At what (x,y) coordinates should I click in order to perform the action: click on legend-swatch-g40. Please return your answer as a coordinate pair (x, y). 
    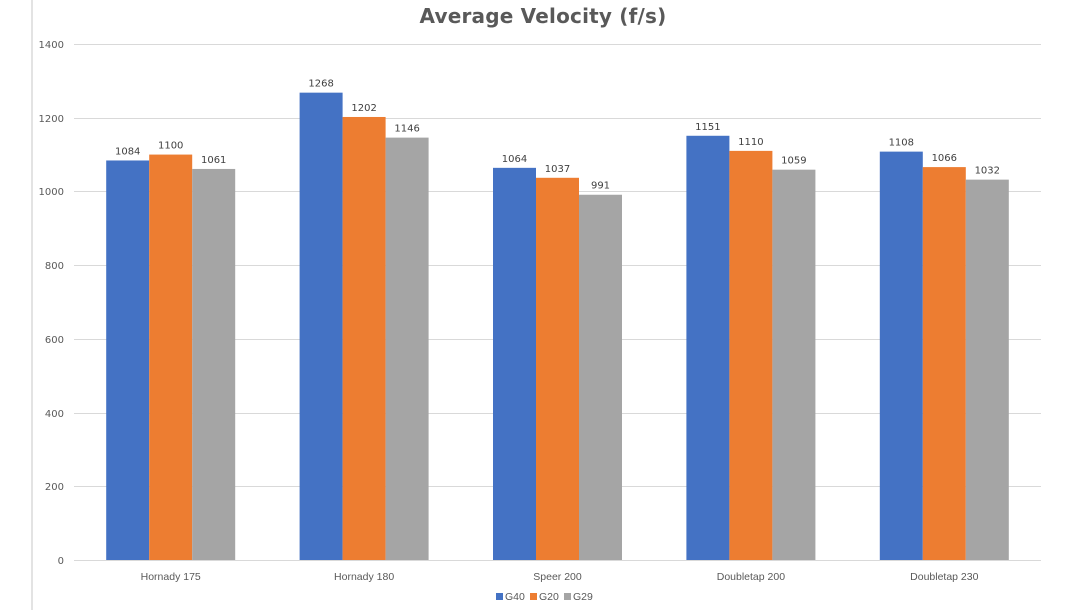
    Looking at the image, I should click on (499, 596).